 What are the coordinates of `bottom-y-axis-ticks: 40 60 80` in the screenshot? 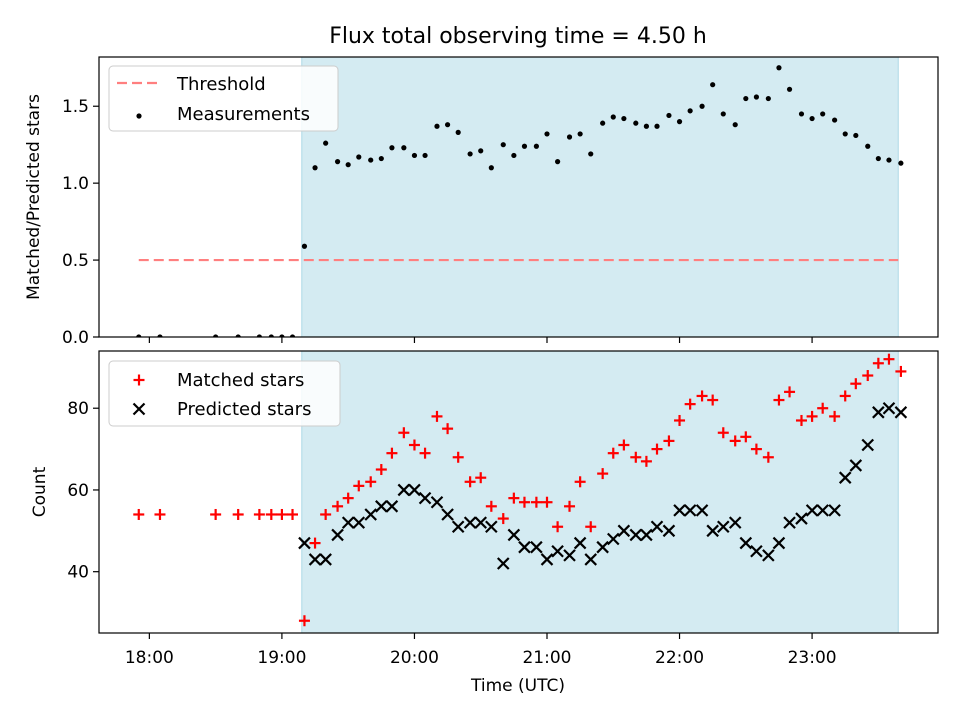 It's located at (83, 491).